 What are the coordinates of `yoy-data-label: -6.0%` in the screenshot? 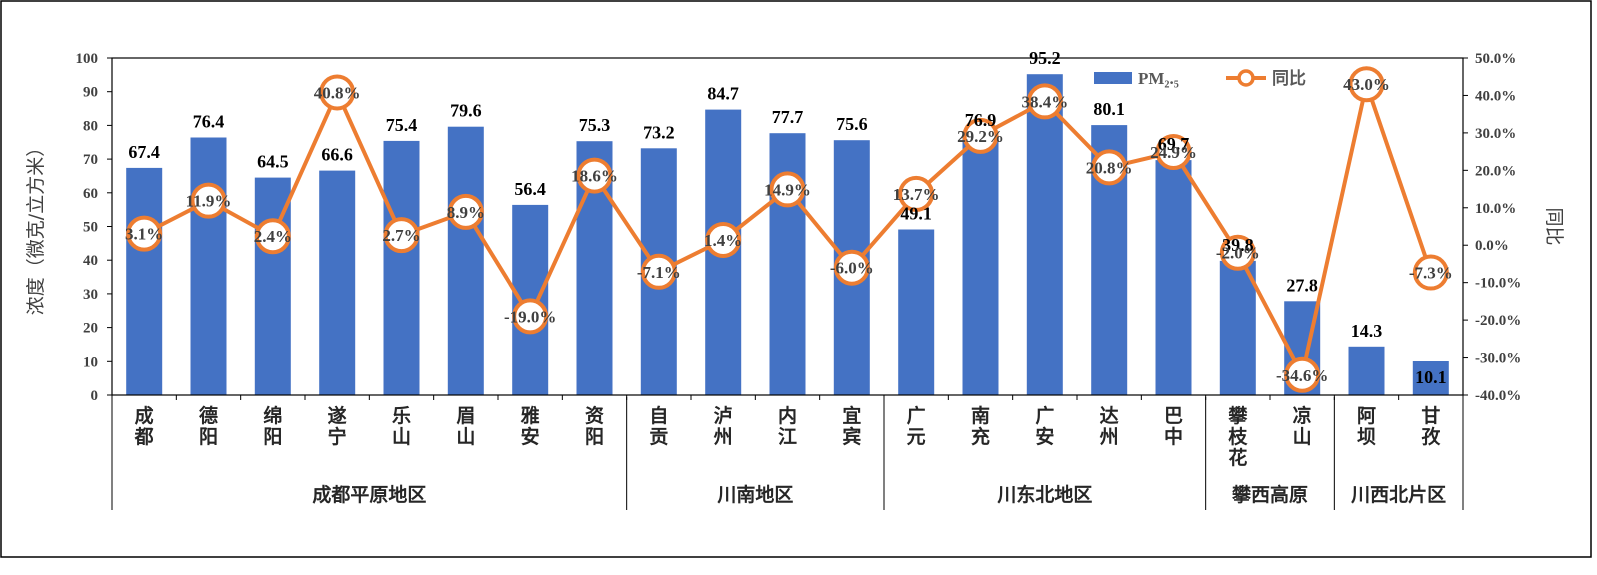 It's located at (852, 268).